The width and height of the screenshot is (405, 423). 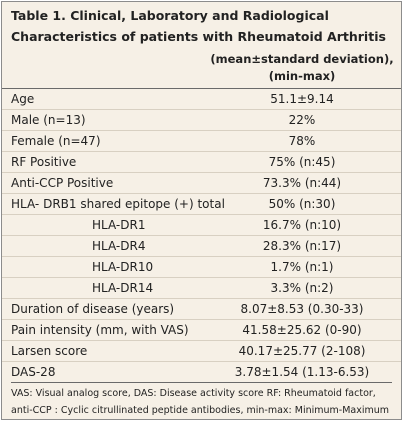 What do you see at coordinates (44, 162) in the screenshot?
I see `row-label: RF Positive` at bounding box center [44, 162].